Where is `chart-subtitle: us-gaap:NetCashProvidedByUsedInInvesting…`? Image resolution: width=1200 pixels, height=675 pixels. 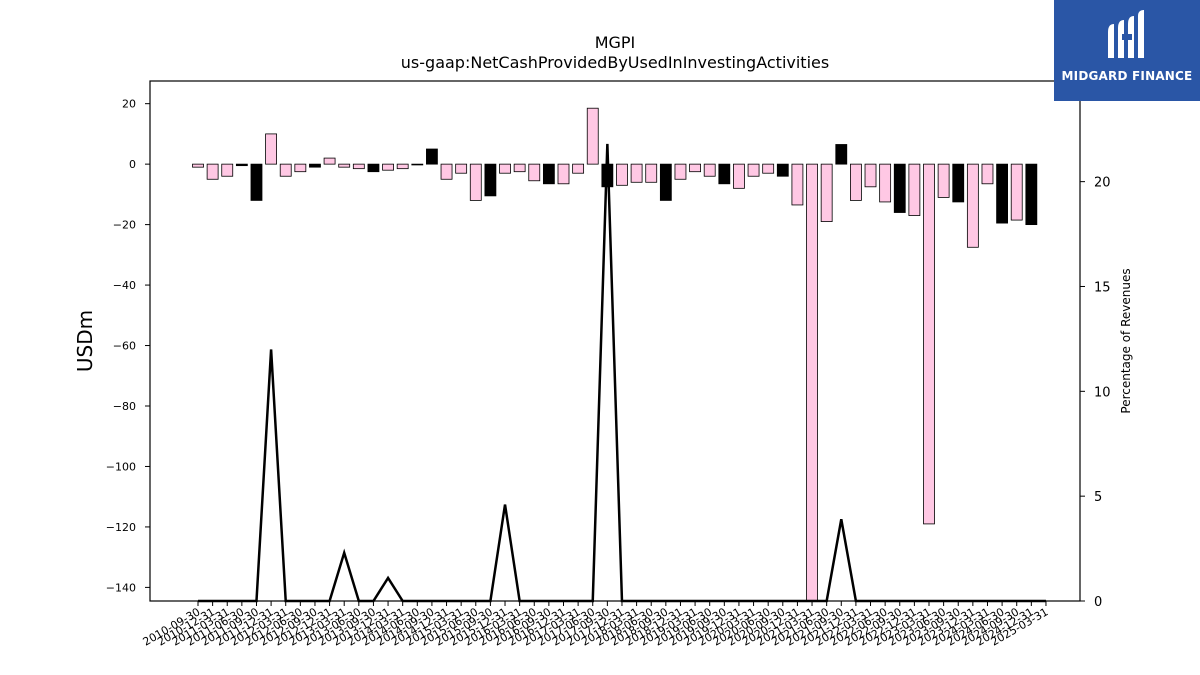
chart-subtitle: us-gaap:NetCashProvidedByUsedInInvesting… is located at coordinates (615, 62).